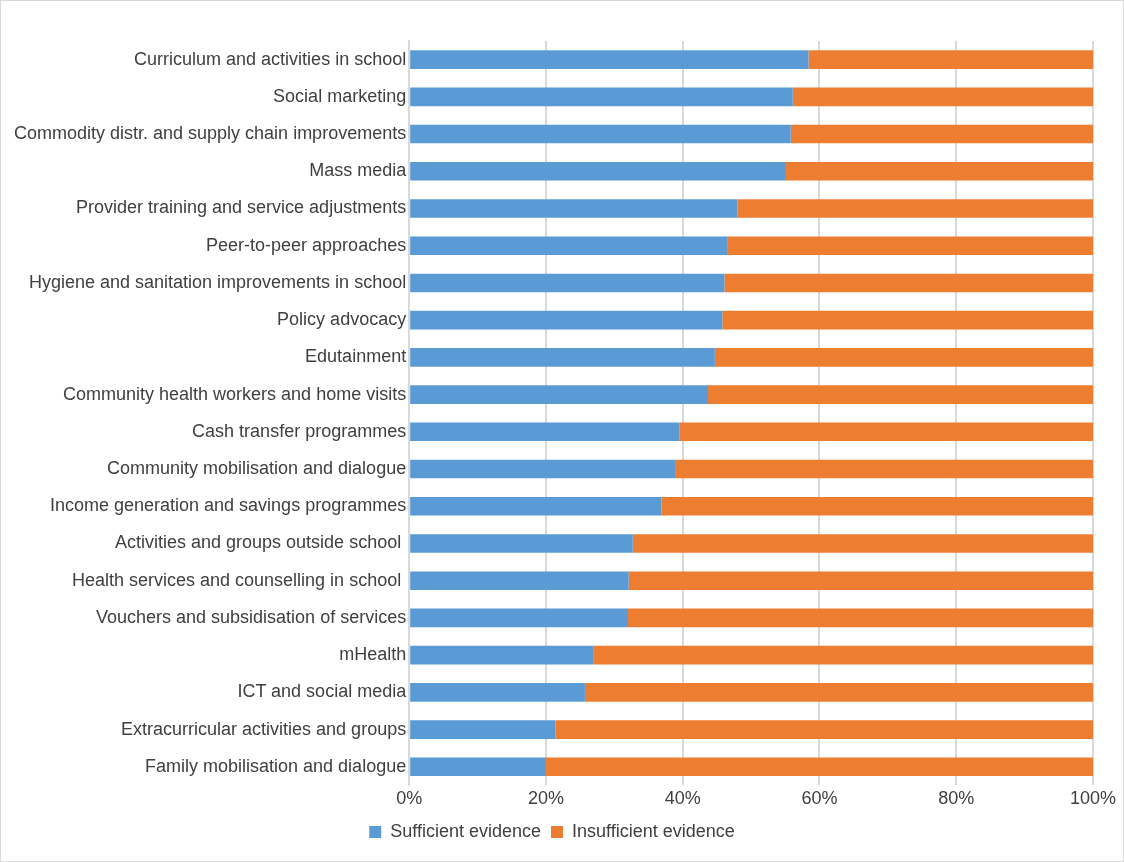 Image resolution: width=1124 pixels, height=862 pixels. Describe the element at coordinates (228, 505) in the screenshot. I see `y-tick-label: Income generation and savings programmes` at that location.